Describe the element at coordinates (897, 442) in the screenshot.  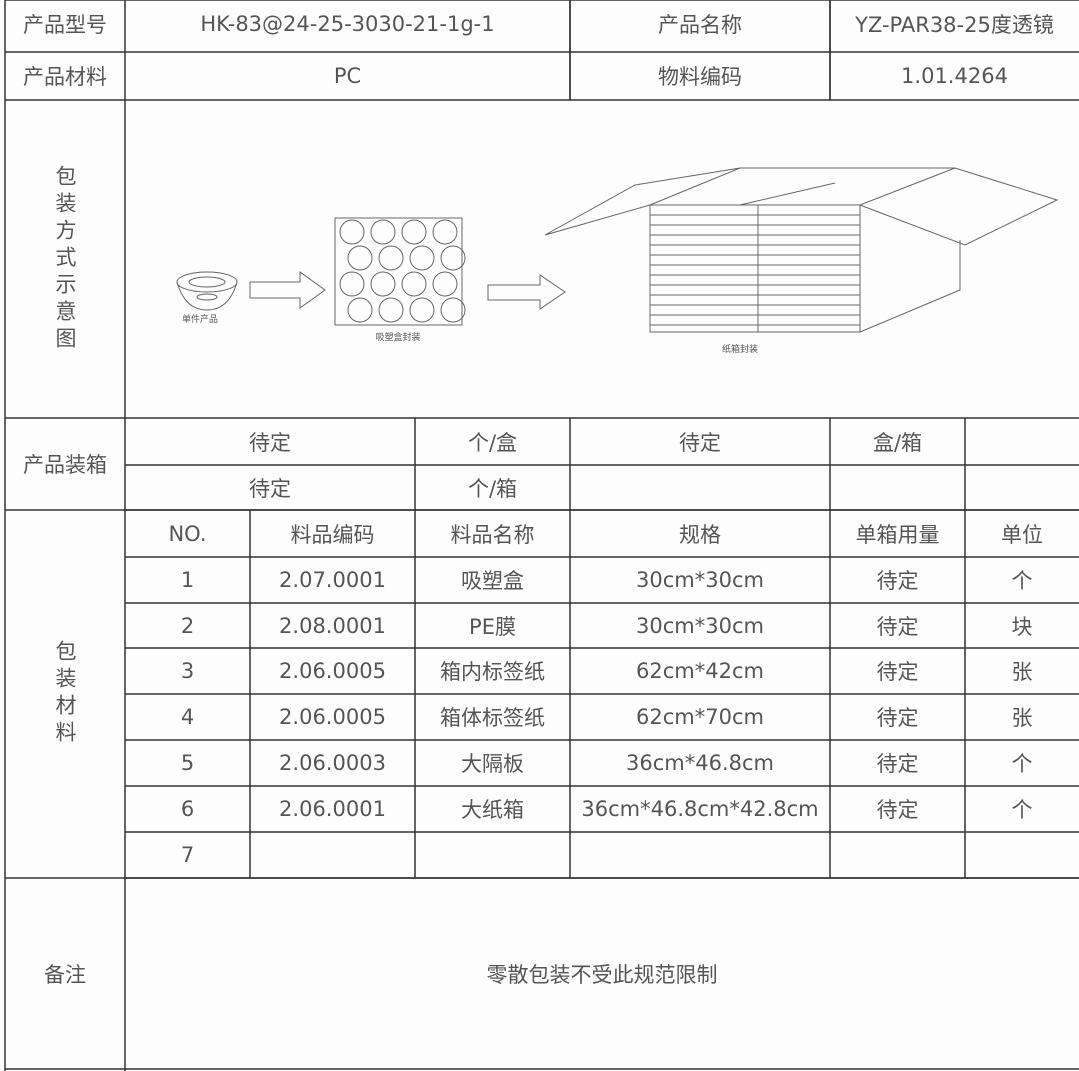
I see `cell: 盒/箱` at that location.